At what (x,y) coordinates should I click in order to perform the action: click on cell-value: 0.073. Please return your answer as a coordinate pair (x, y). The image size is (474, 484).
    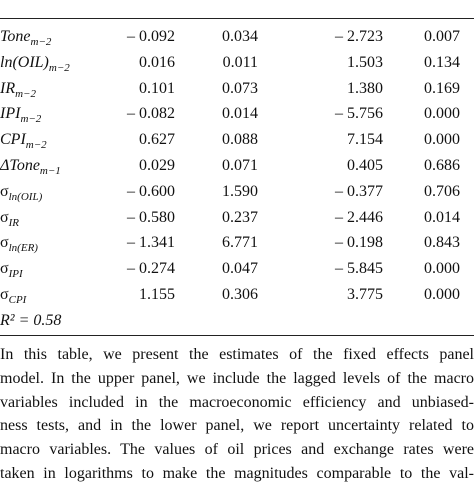
    Looking at the image, I should click on (240, 88).